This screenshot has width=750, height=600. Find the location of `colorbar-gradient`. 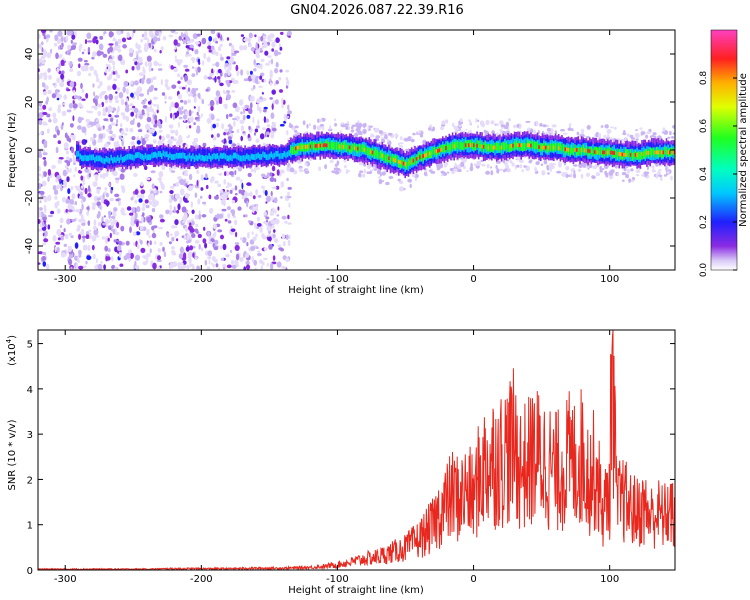

colorbar-gradient is located at coordinates (724, 150).